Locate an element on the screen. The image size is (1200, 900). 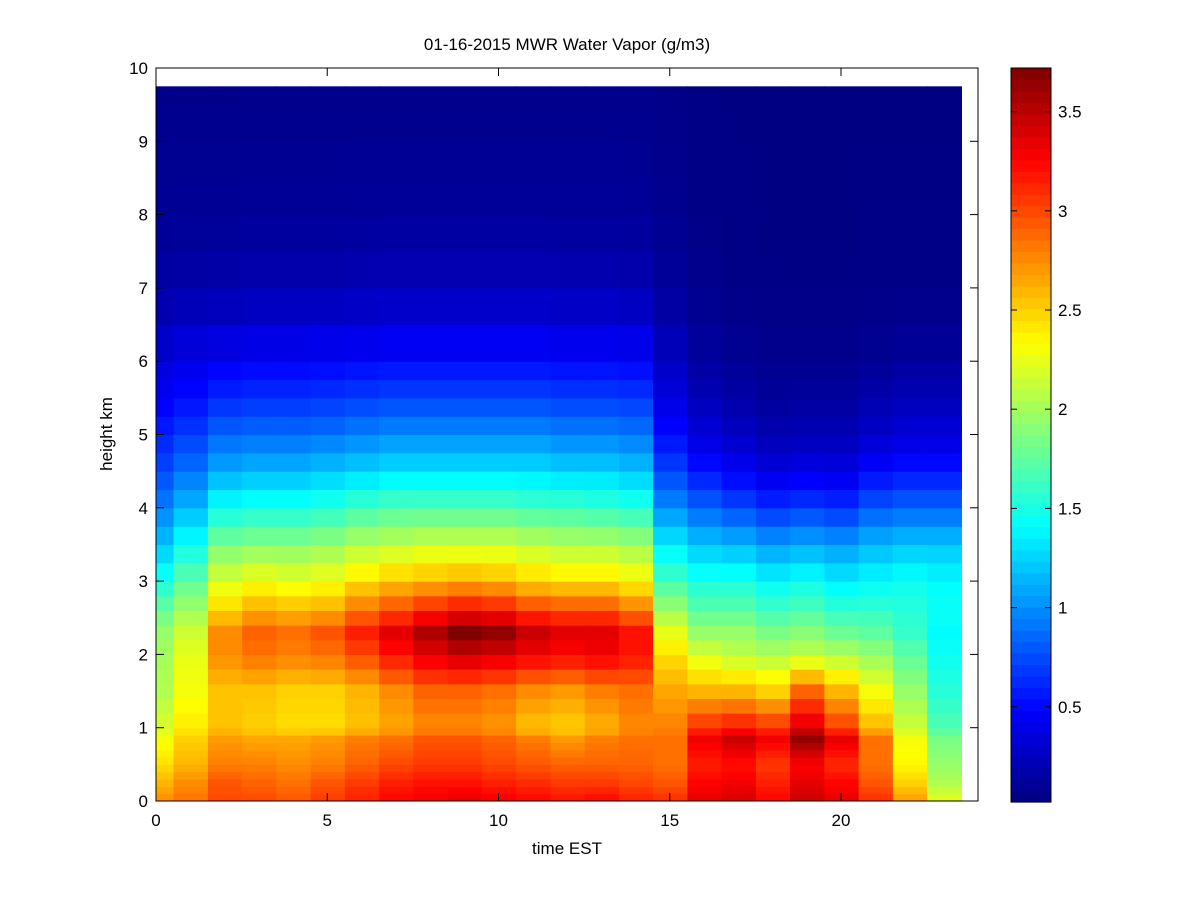
chart-title: 01-16-2015 MWR Water Vapor (g/m3) is located at coordinates (567, 44).